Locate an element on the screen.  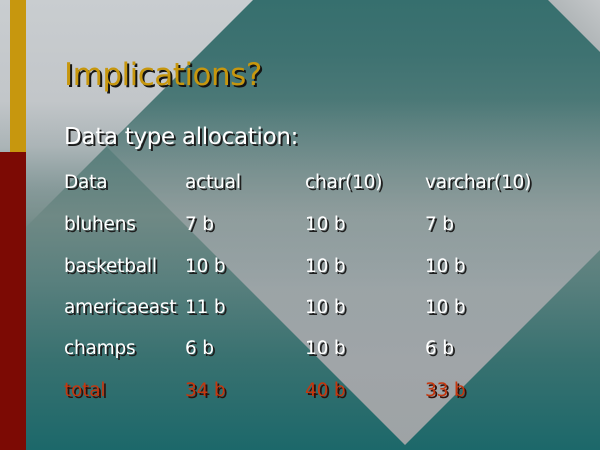
table-cell: 40 b is located at coordinates (325, 390).